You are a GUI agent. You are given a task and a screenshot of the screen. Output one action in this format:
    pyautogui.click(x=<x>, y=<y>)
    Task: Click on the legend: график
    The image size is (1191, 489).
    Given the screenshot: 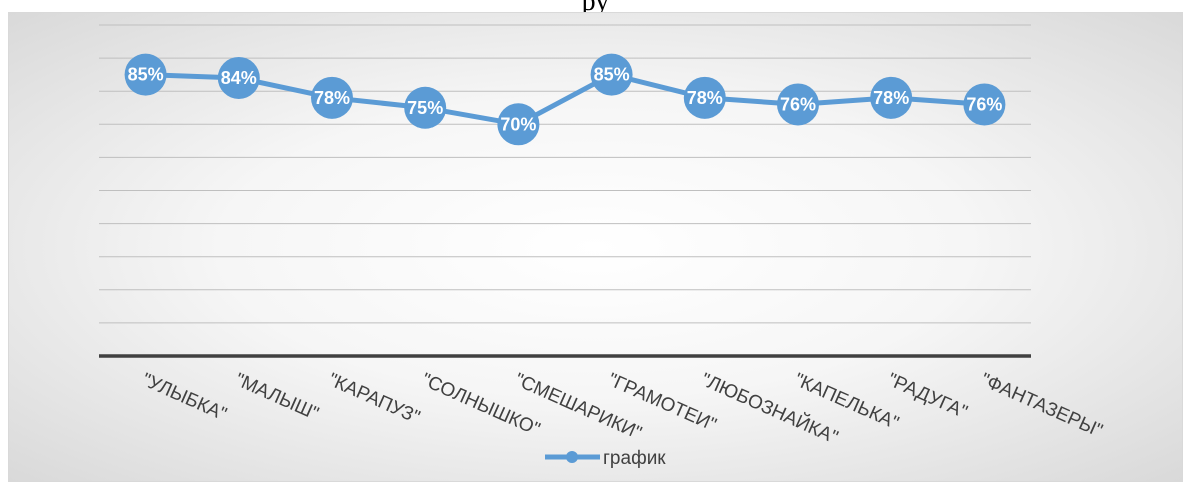 What is the action you would take?
    pyautogui.click(x=605, y=458)
    